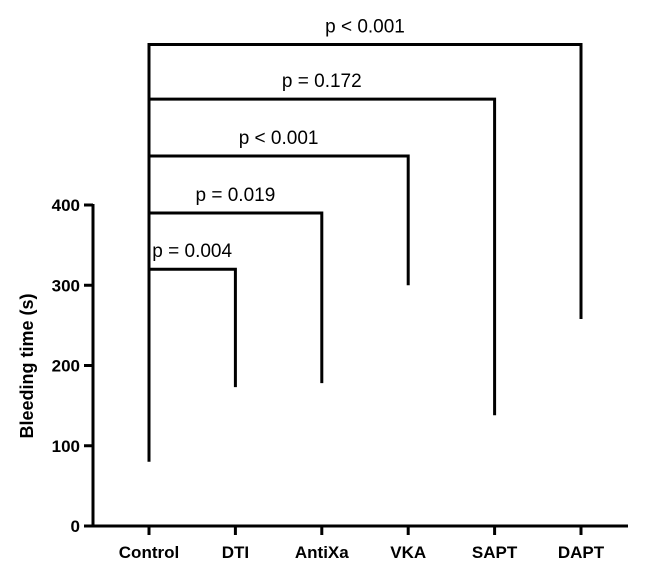 The image size is (649, 573). What do you see at coordinates (66, 285) in the screenshot?
I see `y-tick-label: 300` at bounding box center [66, 285].